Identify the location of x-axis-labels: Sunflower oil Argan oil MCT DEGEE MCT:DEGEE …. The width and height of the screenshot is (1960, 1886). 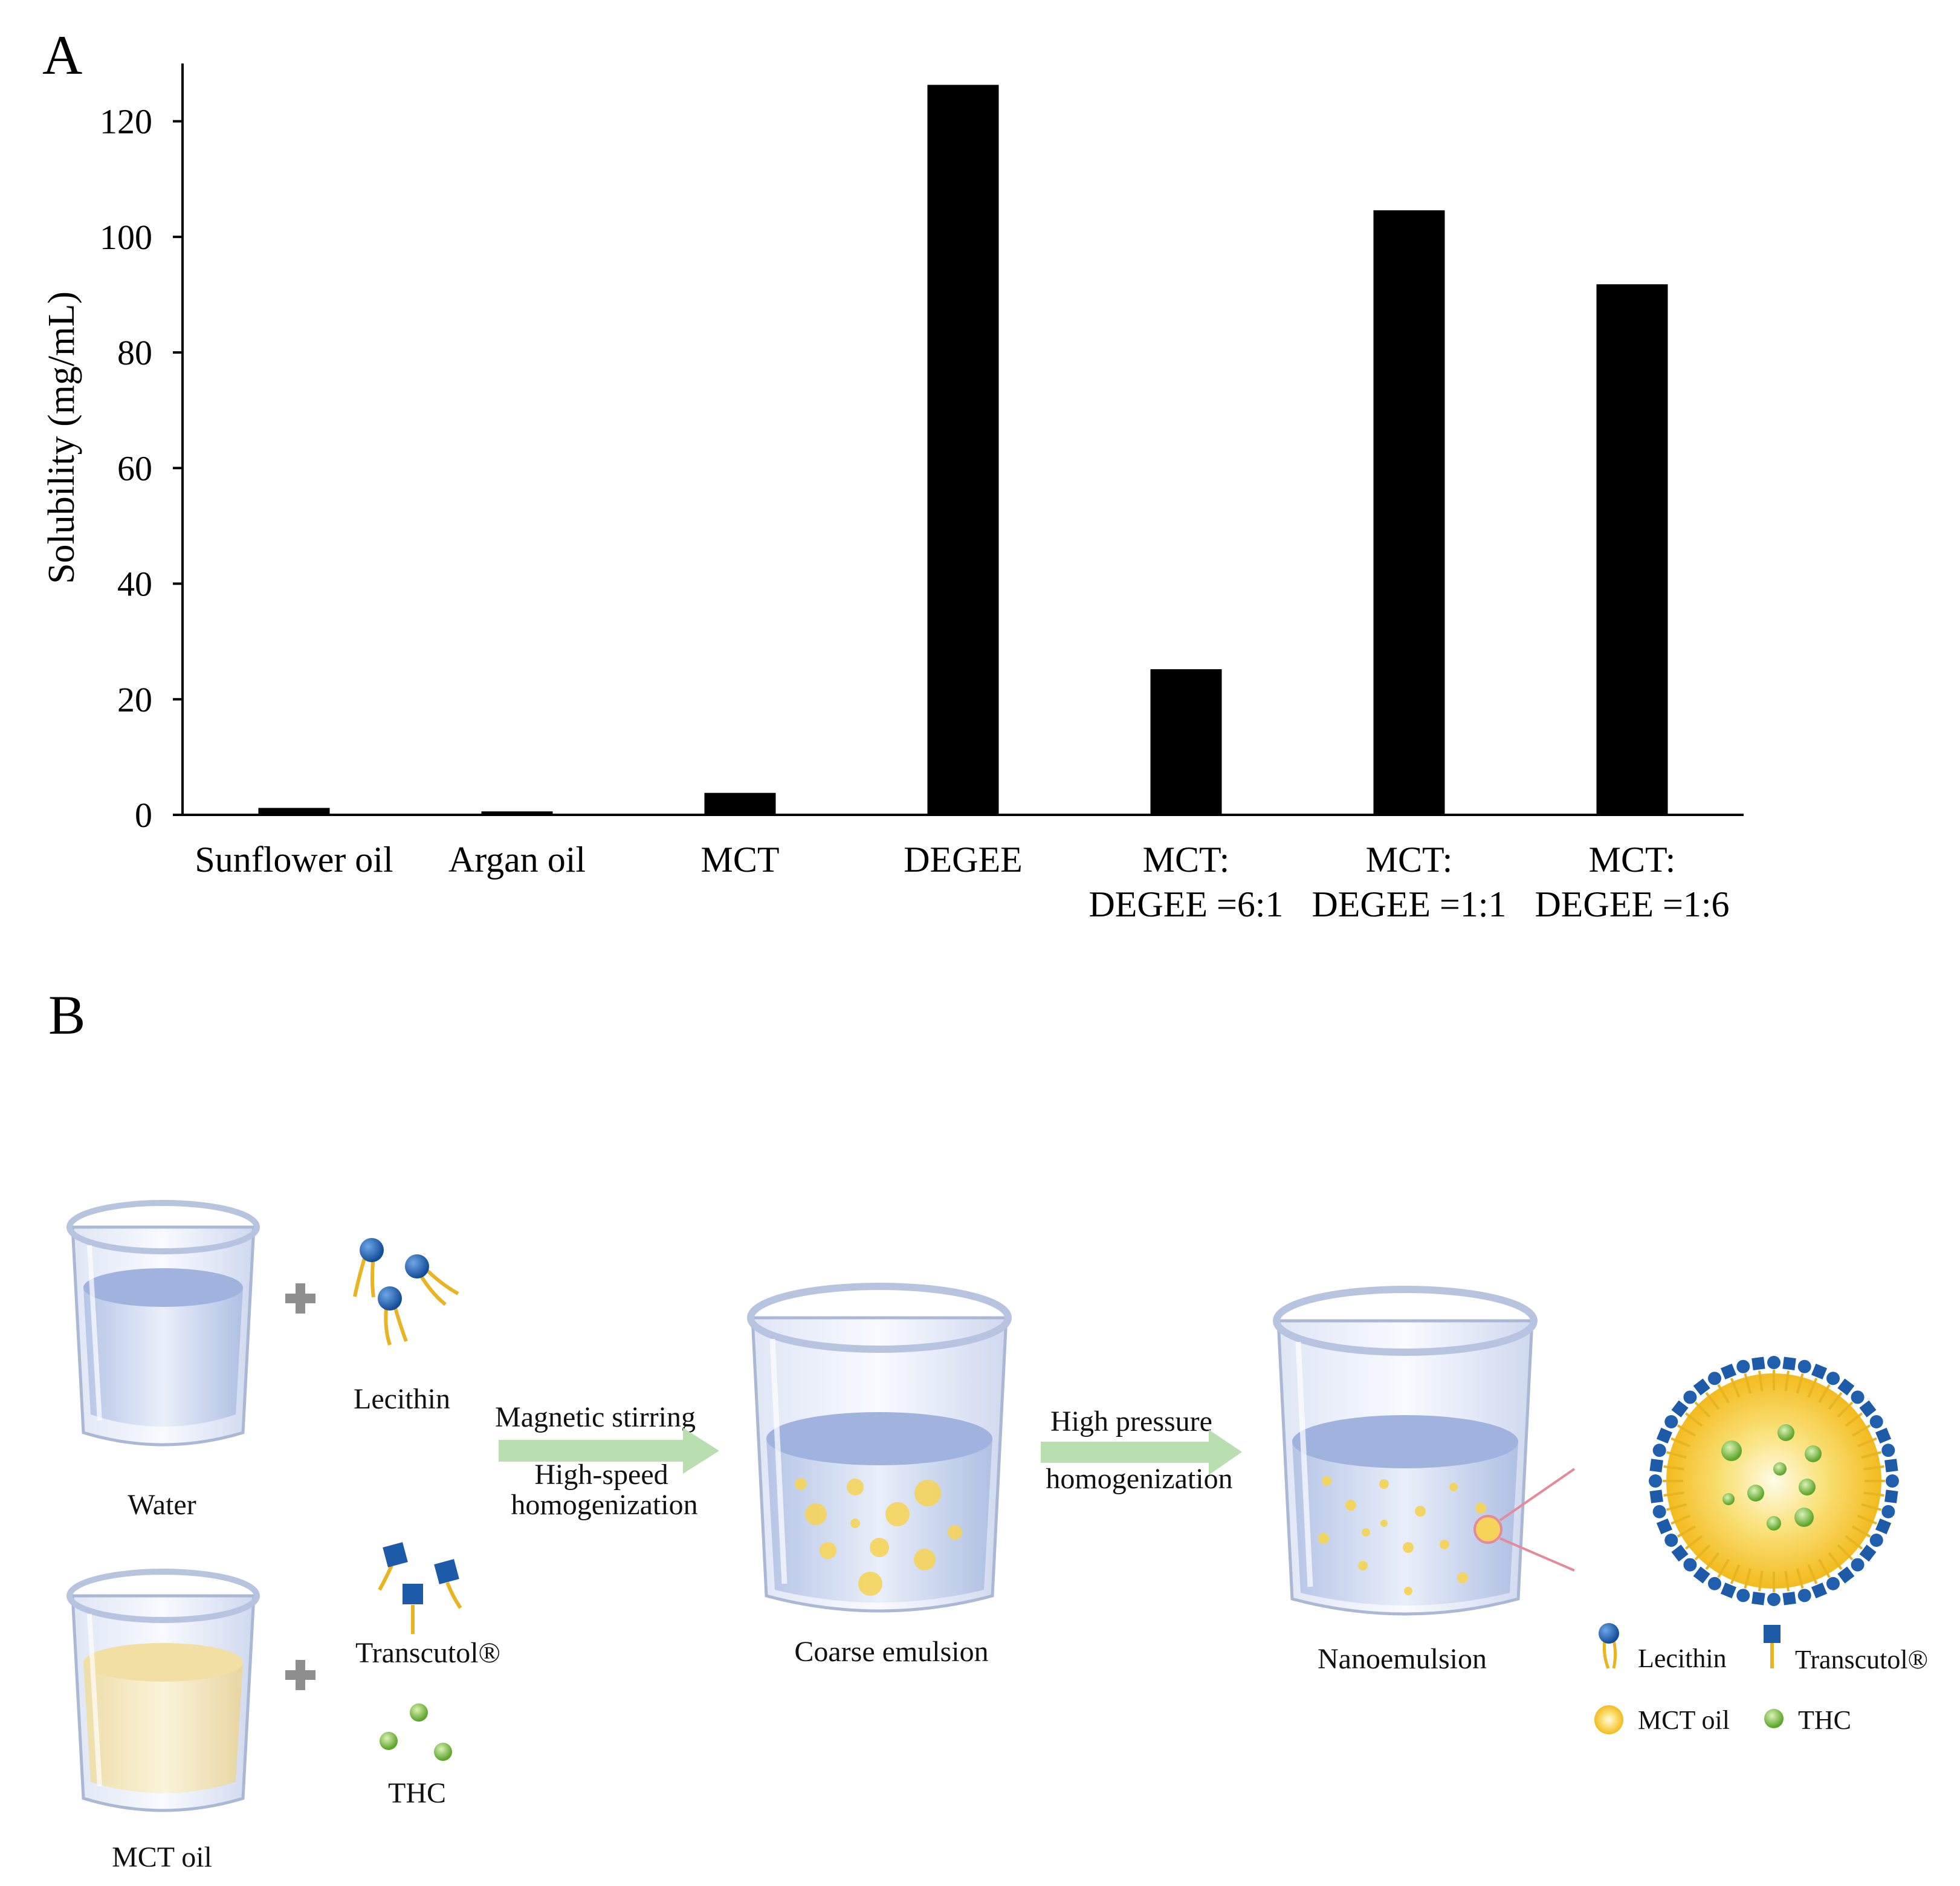
(962, 882).